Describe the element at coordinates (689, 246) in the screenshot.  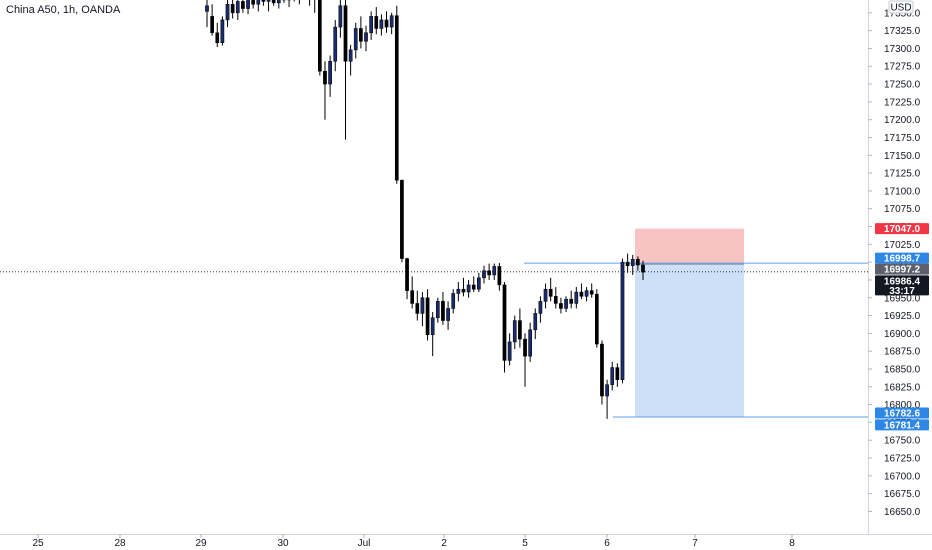
I see `stop-loss-zone` at that location.